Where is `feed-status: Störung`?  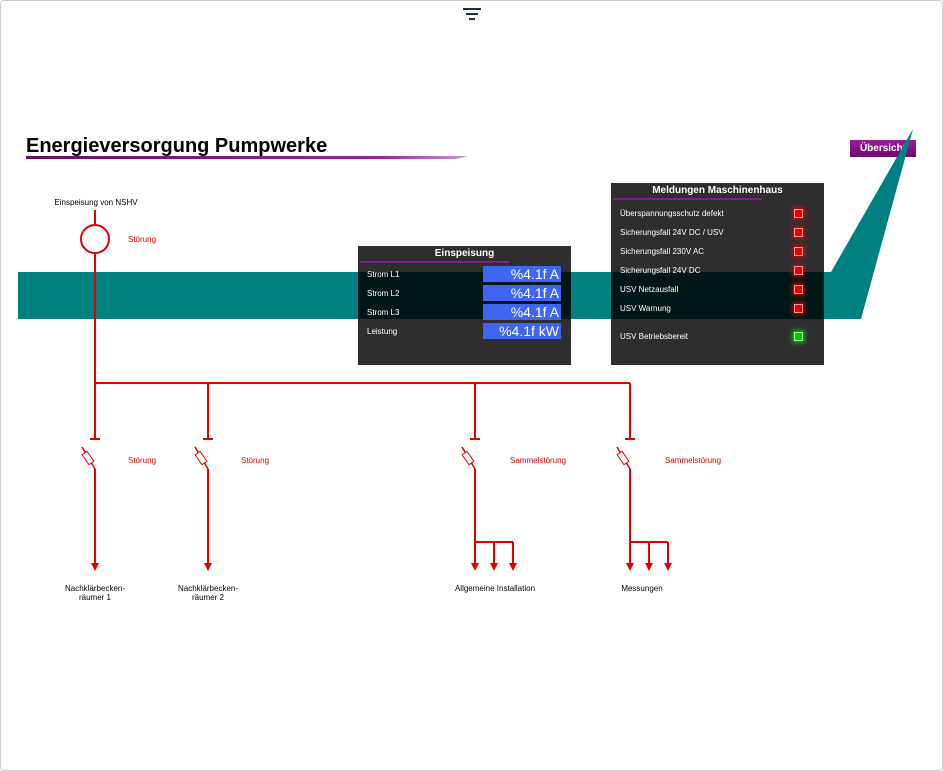
feed-status: Störung is located at coordinates (142, 239).